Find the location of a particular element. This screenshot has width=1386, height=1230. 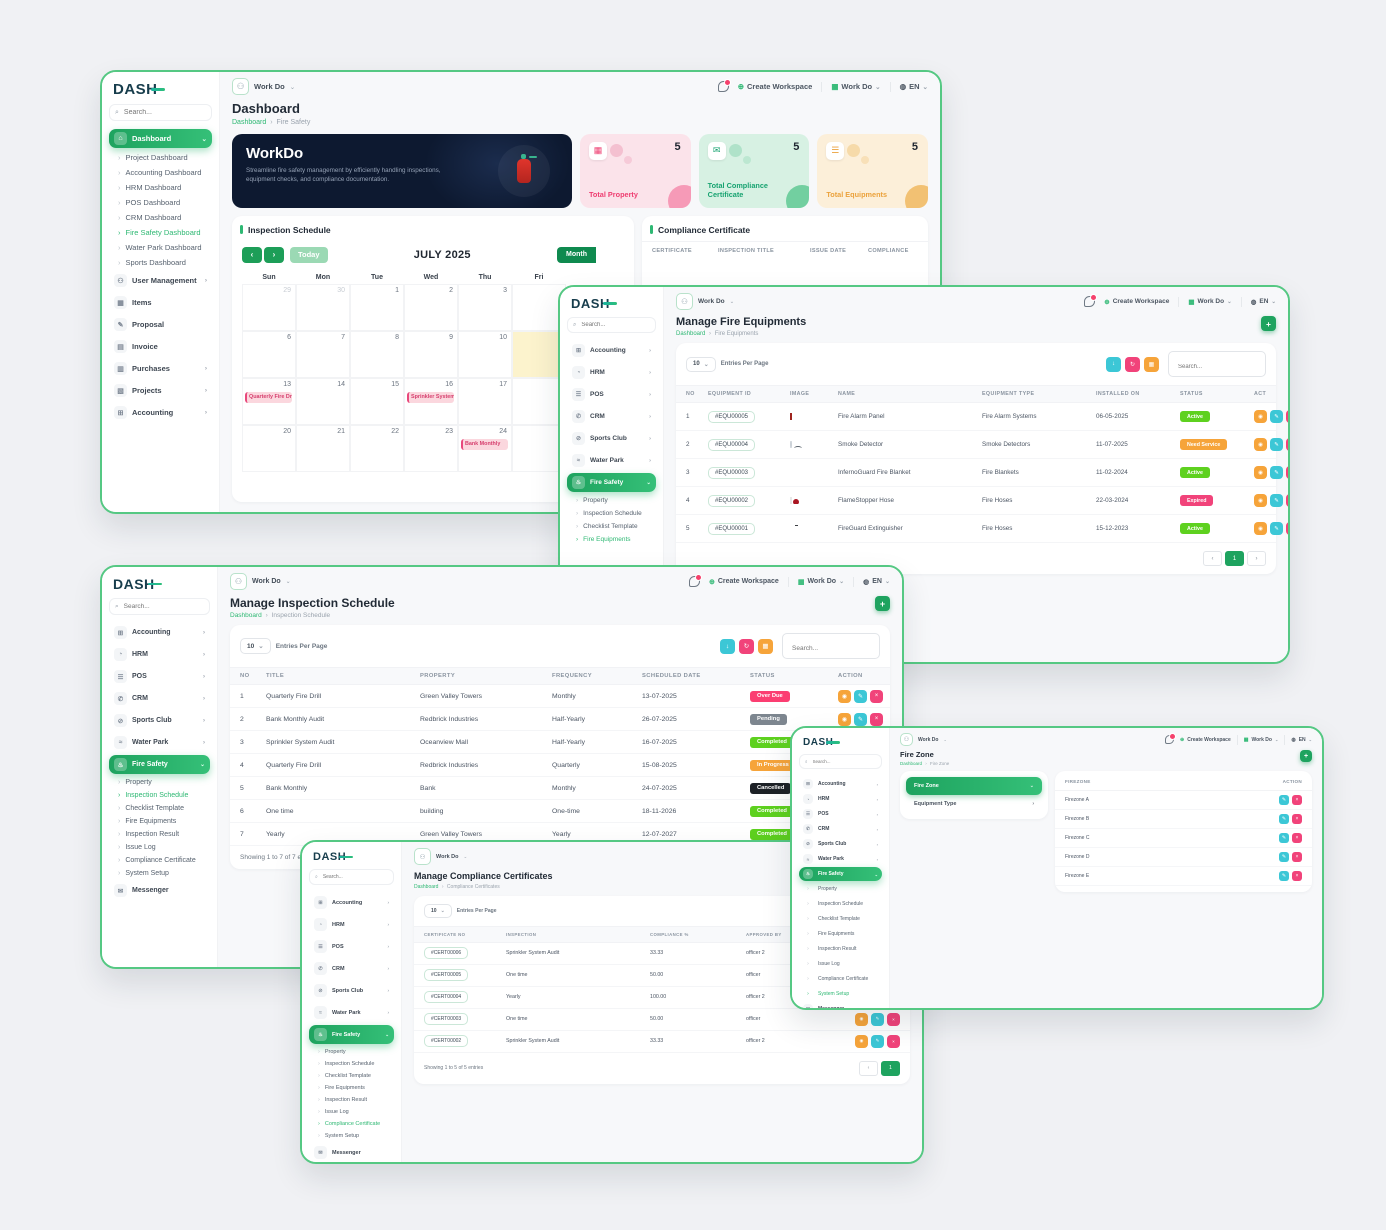

page-next: › is located at coordinates (1256, 559).